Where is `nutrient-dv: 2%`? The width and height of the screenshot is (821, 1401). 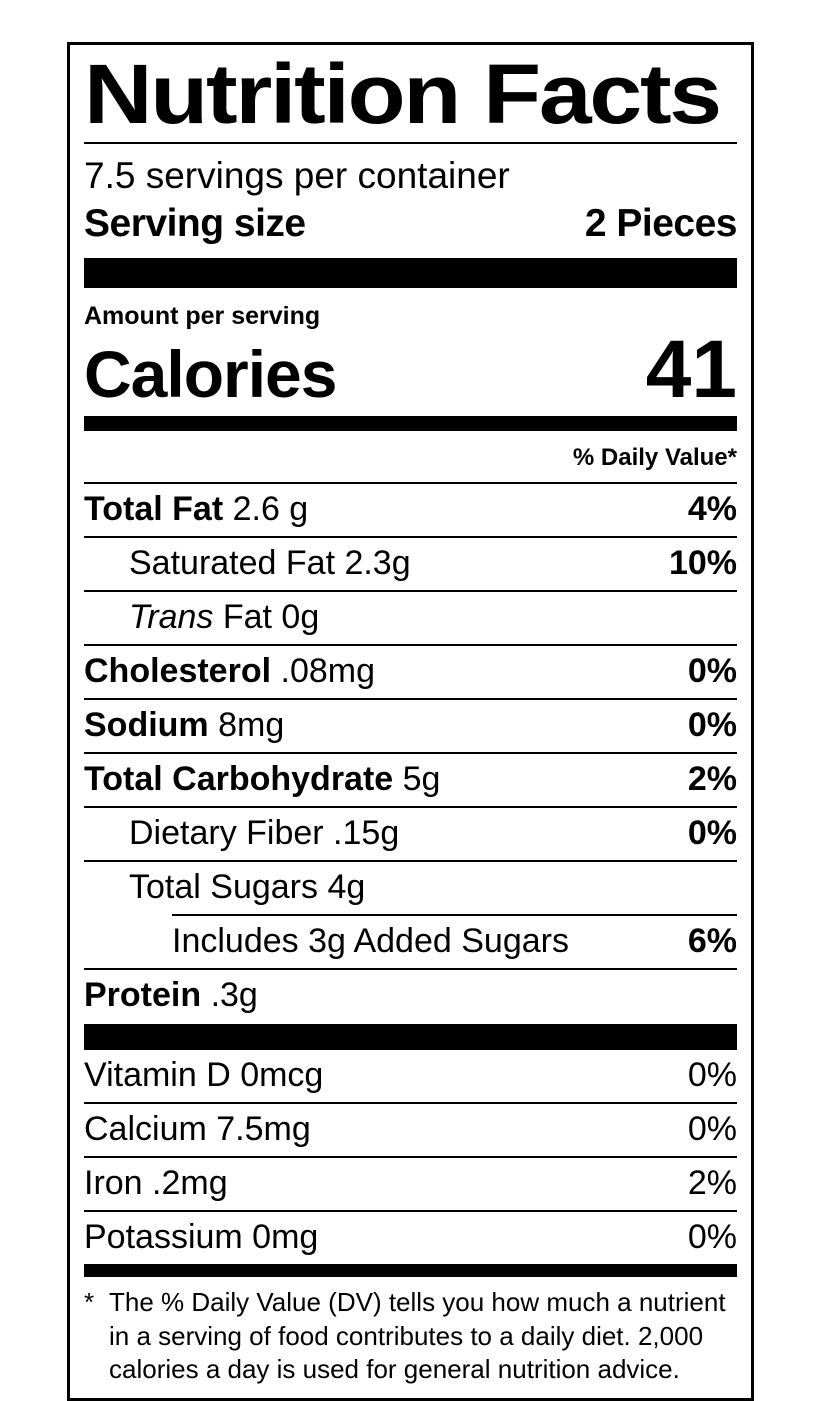 nutrient-dv: 2% is located at coordinates (712, 779).